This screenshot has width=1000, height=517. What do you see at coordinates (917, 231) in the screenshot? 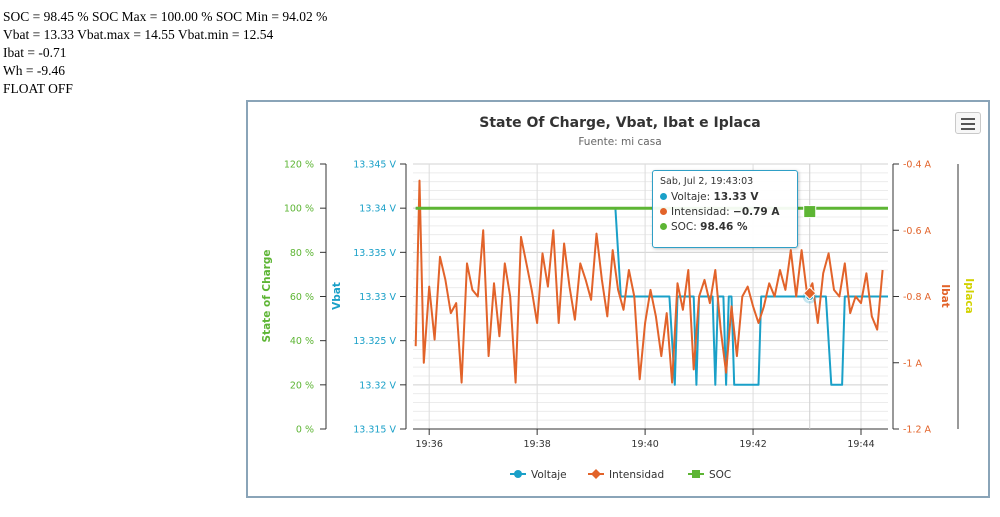
I see `ibat-tick-label: -0.6 A` at bounding box center [917, 231].